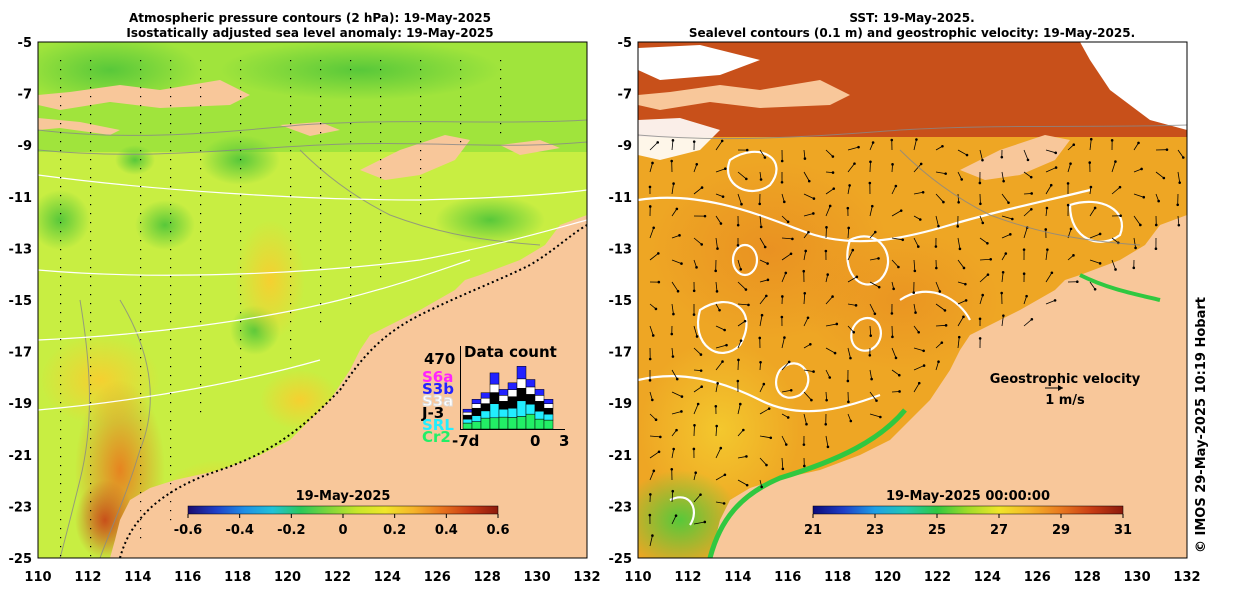  I want to click on credit-label: © IMOS 29-May-2025 10:19 Hobart, so click(1201, 425).